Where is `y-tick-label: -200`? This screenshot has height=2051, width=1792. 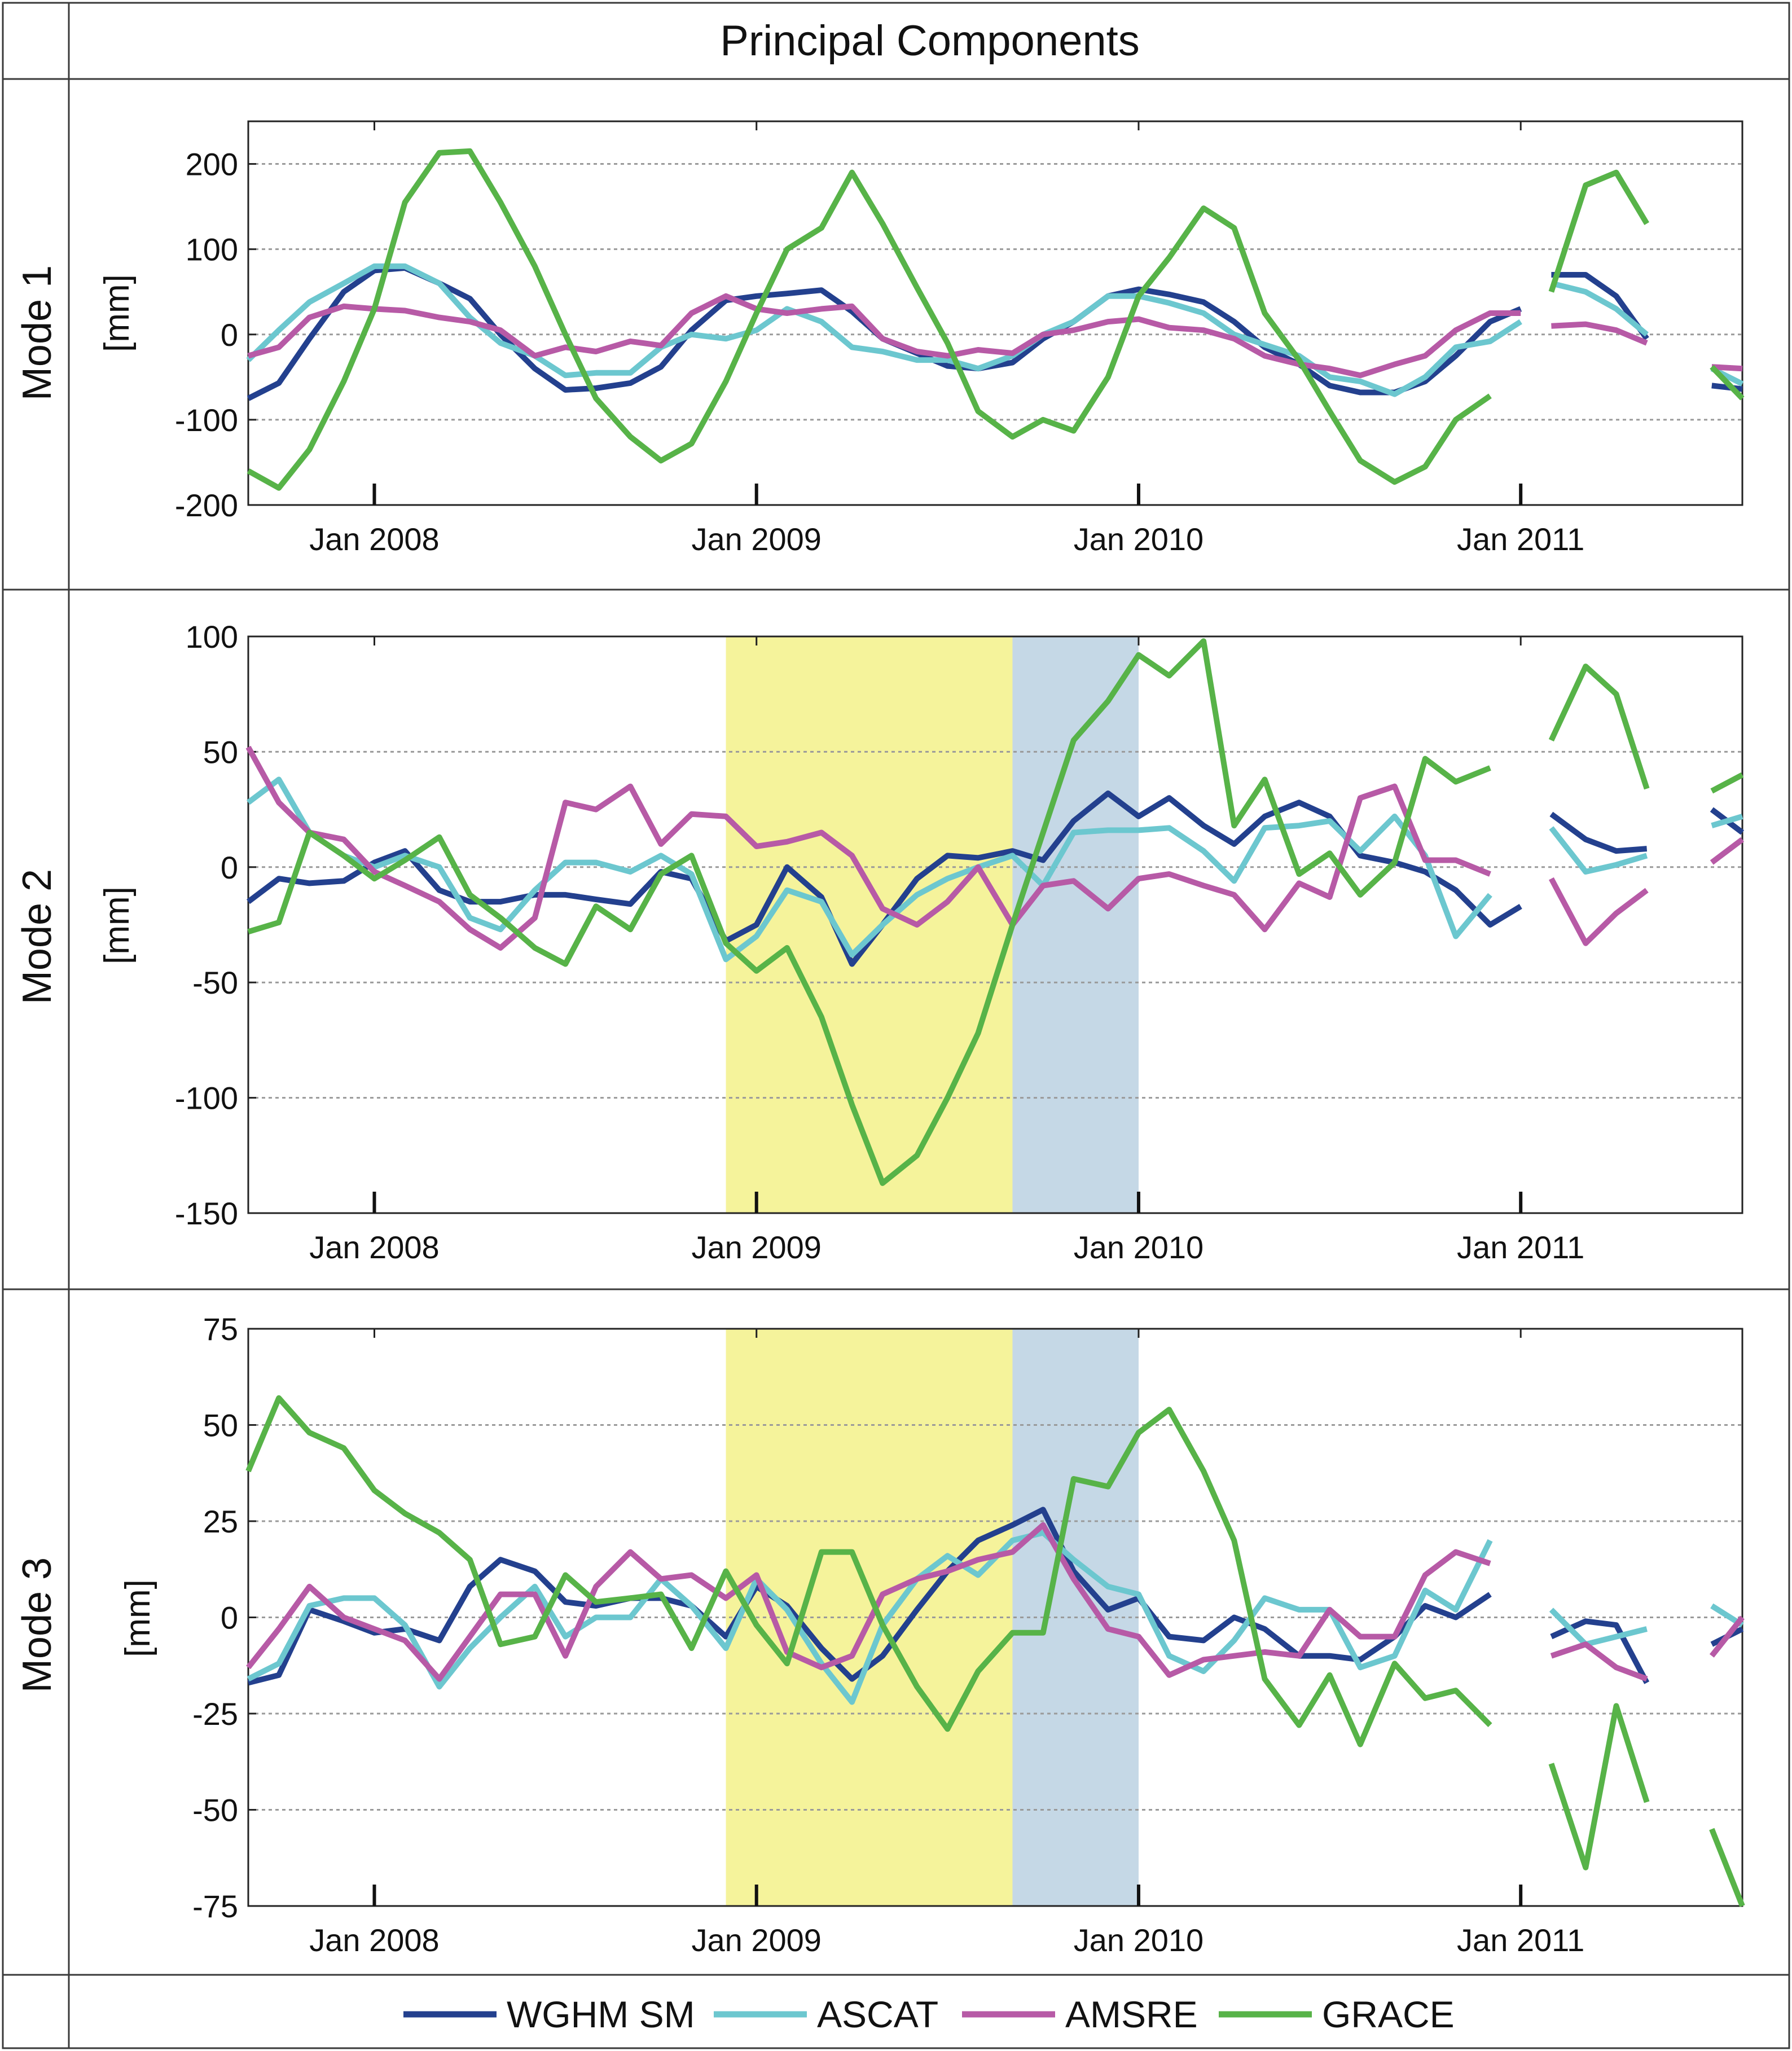
y-tick-label: -200 is located at coordinates (206, 506).